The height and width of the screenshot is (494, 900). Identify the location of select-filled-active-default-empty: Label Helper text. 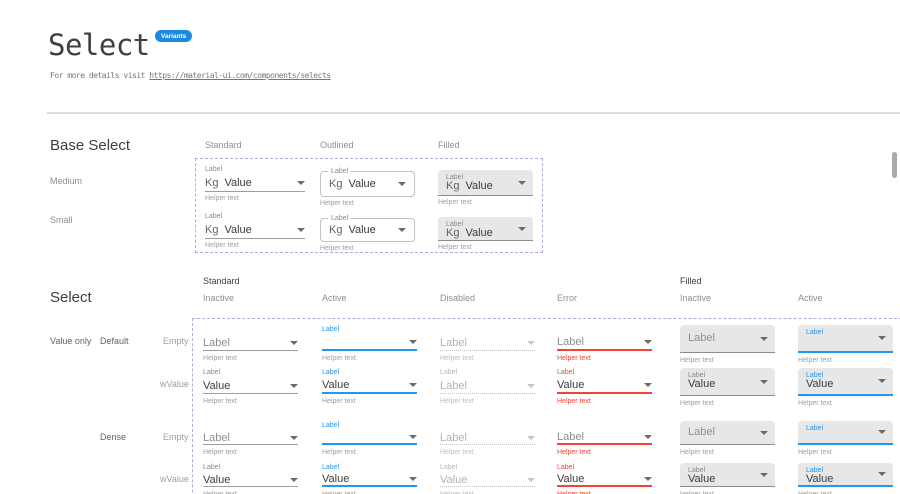
(845, 345).